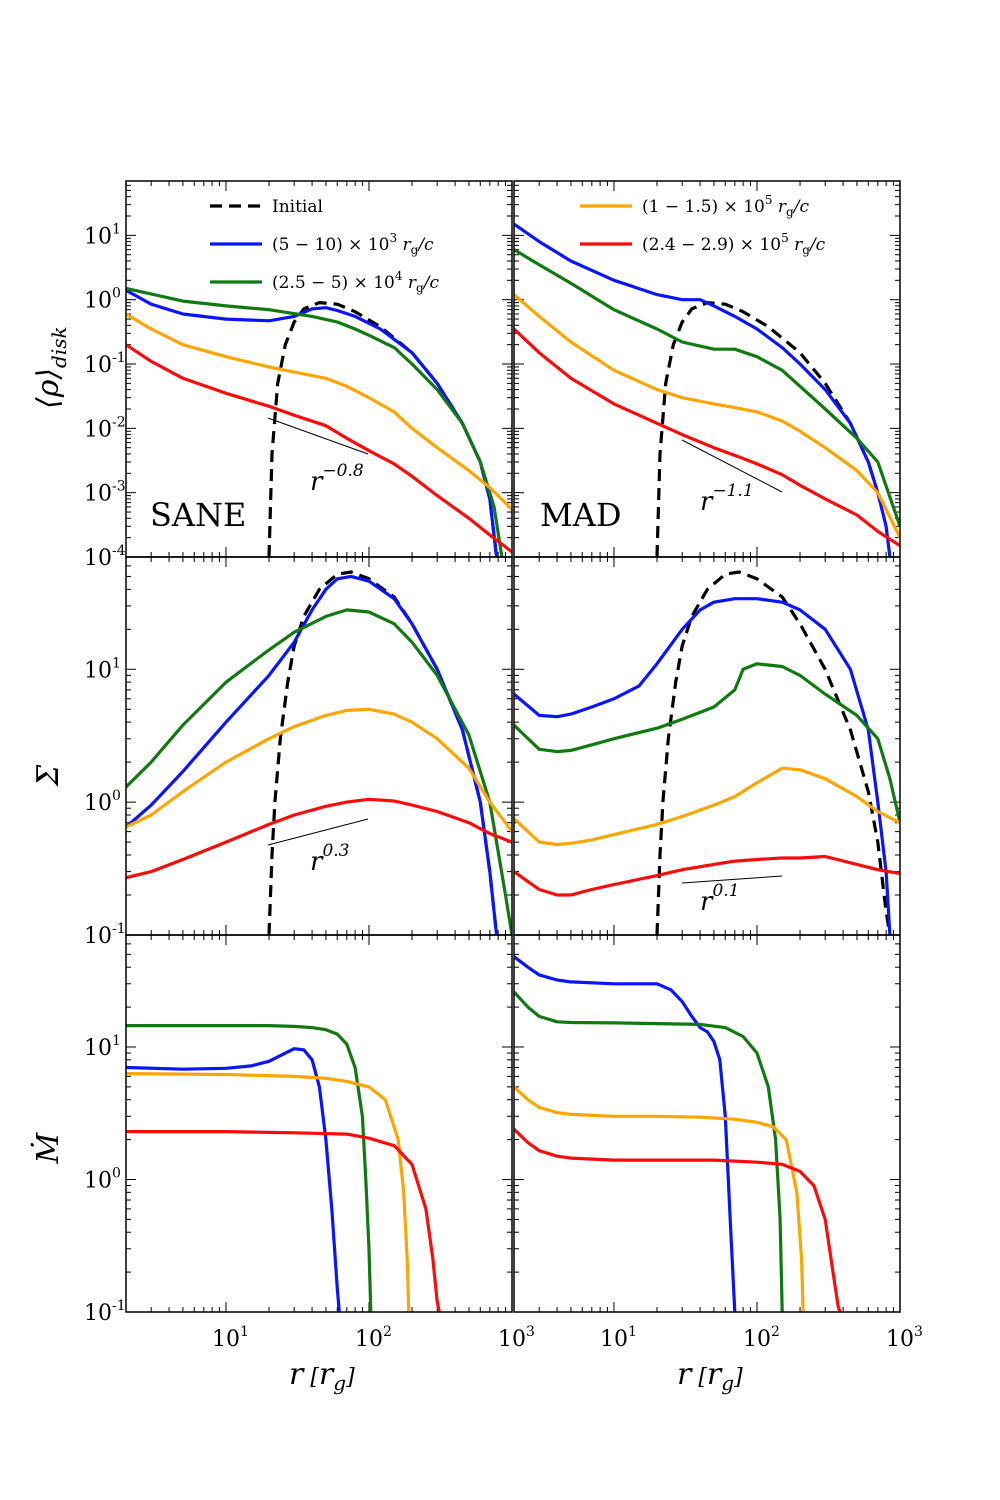  What do you see at coordinates (727, 499) in the screenshot?
I see `slope-label: r−1.1` at bounding box center [727, 499].